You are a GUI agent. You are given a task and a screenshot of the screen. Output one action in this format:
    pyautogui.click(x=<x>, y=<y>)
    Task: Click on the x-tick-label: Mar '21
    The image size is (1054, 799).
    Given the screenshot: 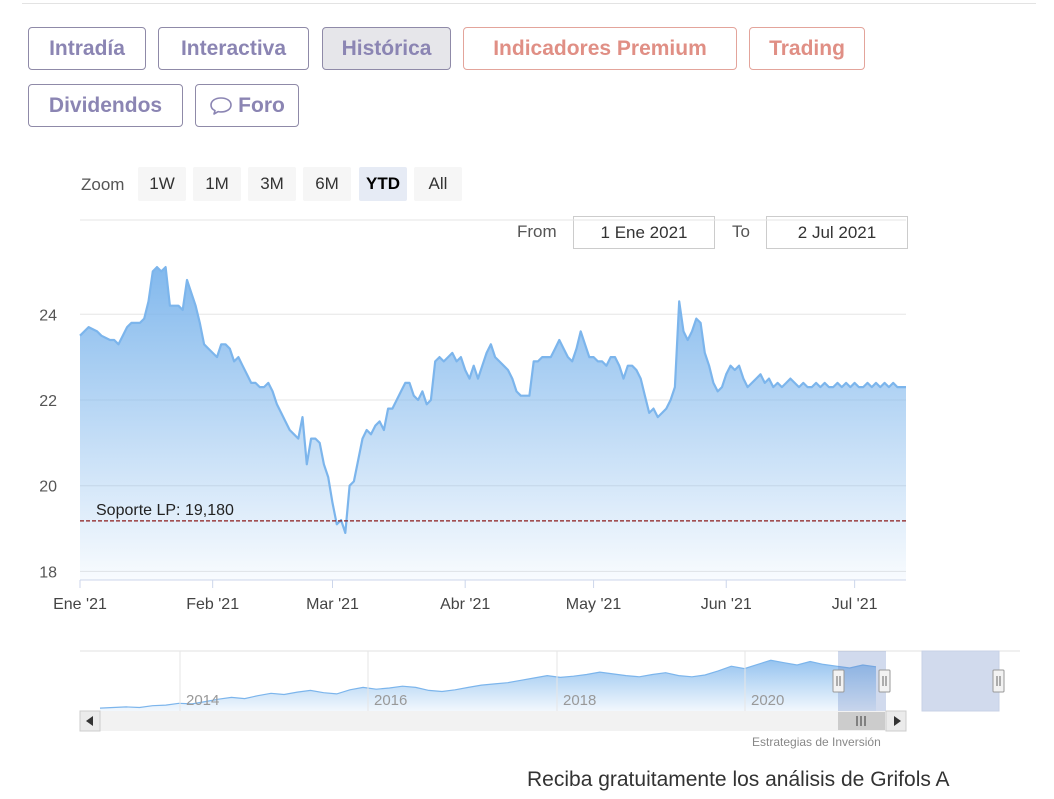 What is the action you would take?
    pyautogui.click(x=332, y=604)
    